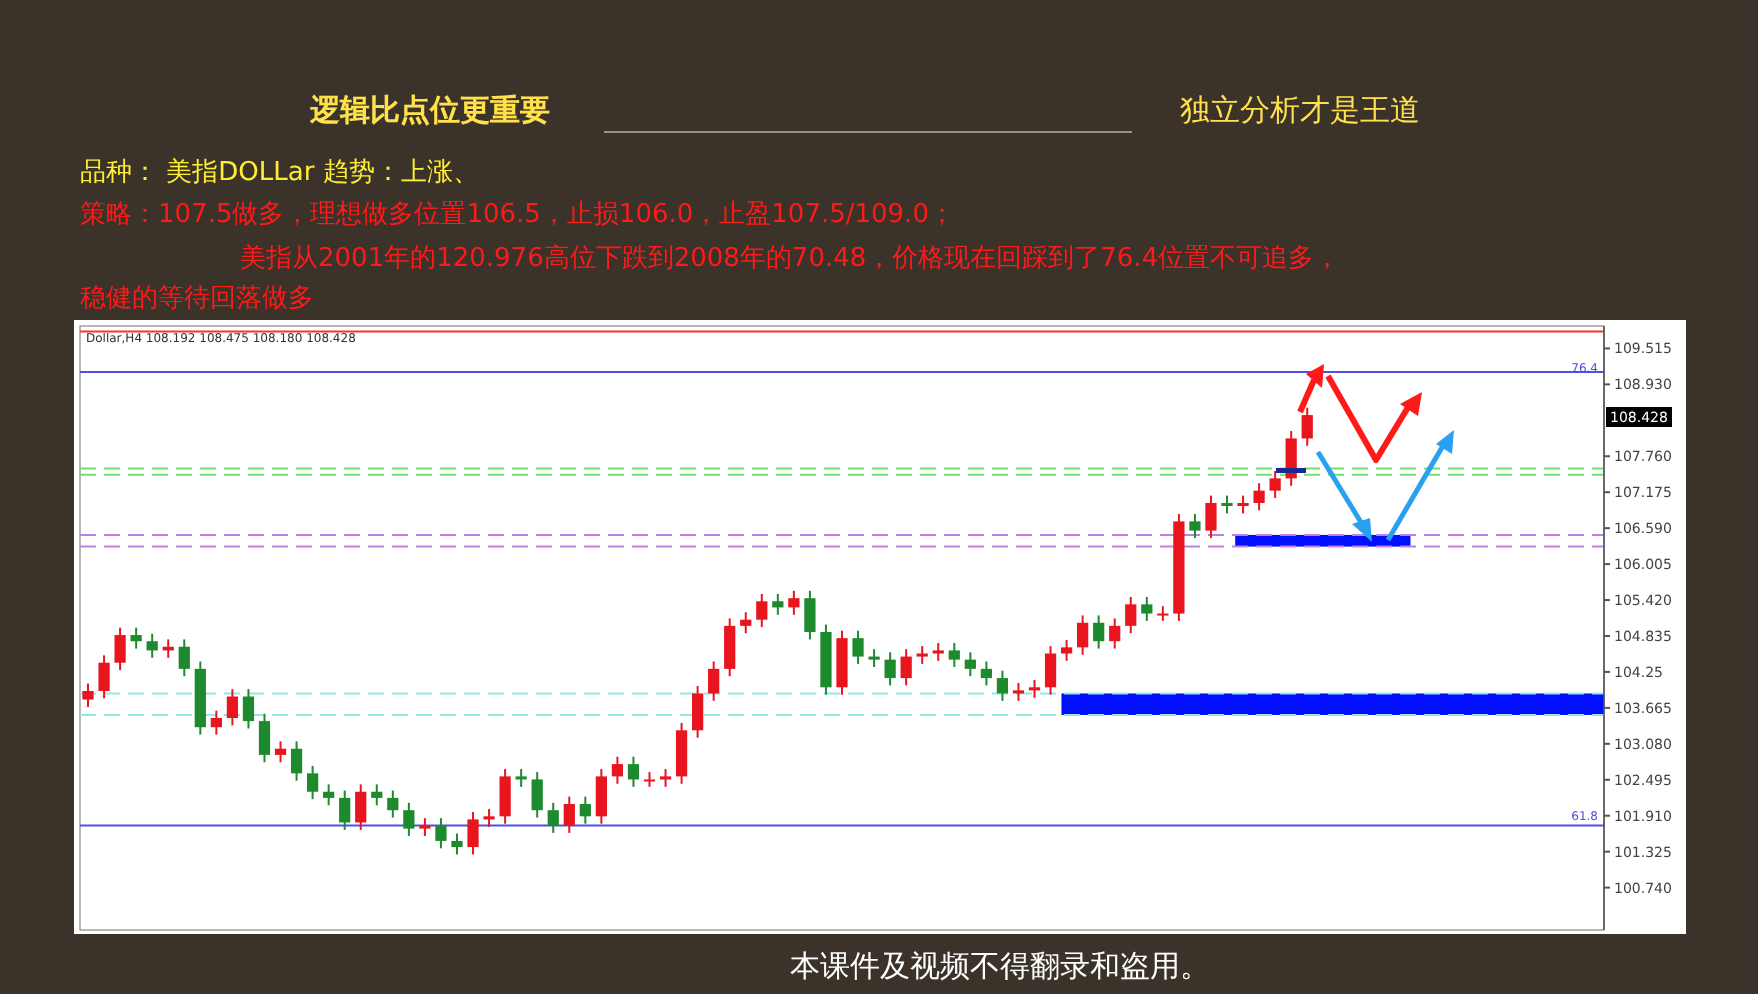 The image size is (1758, 994). Describe the element at coordinates (517, 215) in the screenshot. I see `text: 策略：107.5做多，理想做多位置106.5，止损106.0，止盈107.5/109.0；` at that location.